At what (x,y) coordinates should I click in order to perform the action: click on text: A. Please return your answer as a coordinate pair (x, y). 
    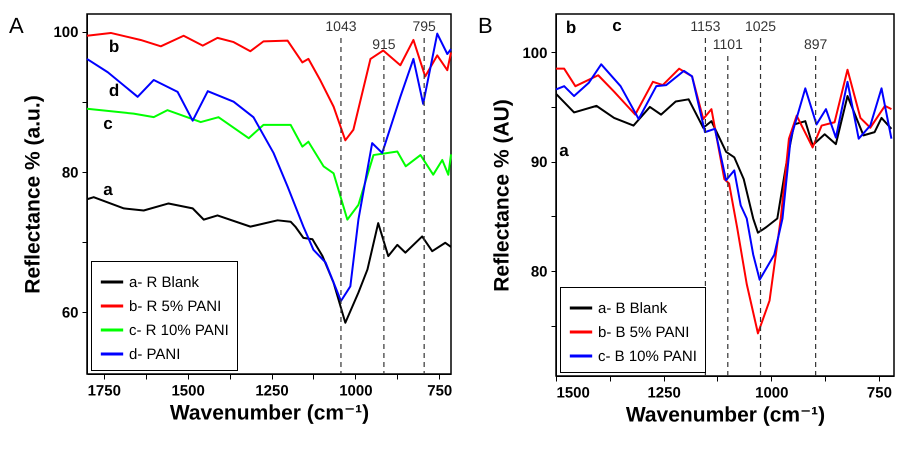
    Looking at the image, I should click on (16, 25).